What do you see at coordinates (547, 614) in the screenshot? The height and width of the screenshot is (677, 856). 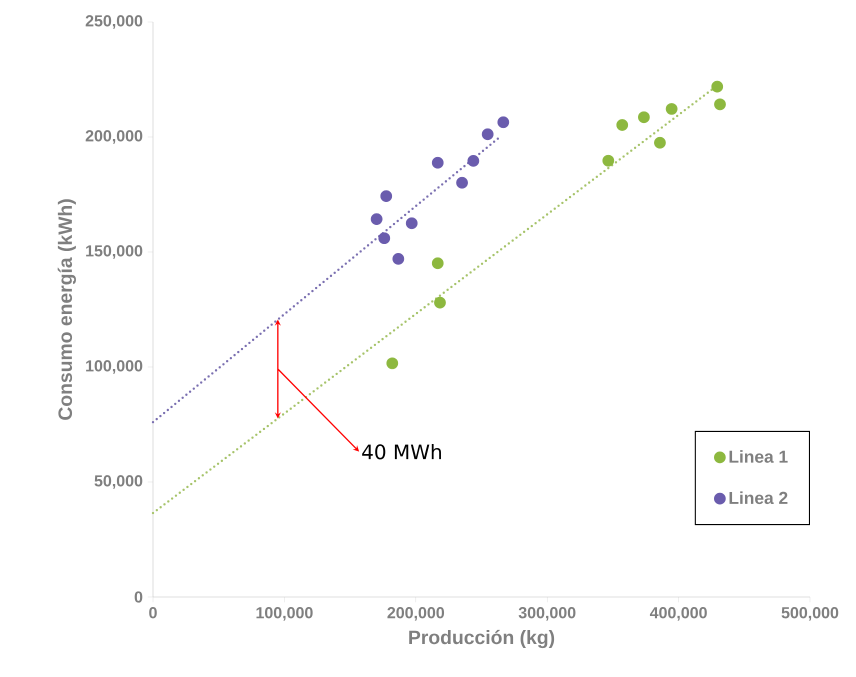 I see `x-tick-label: 300,000` at bounding box center [547, 614].